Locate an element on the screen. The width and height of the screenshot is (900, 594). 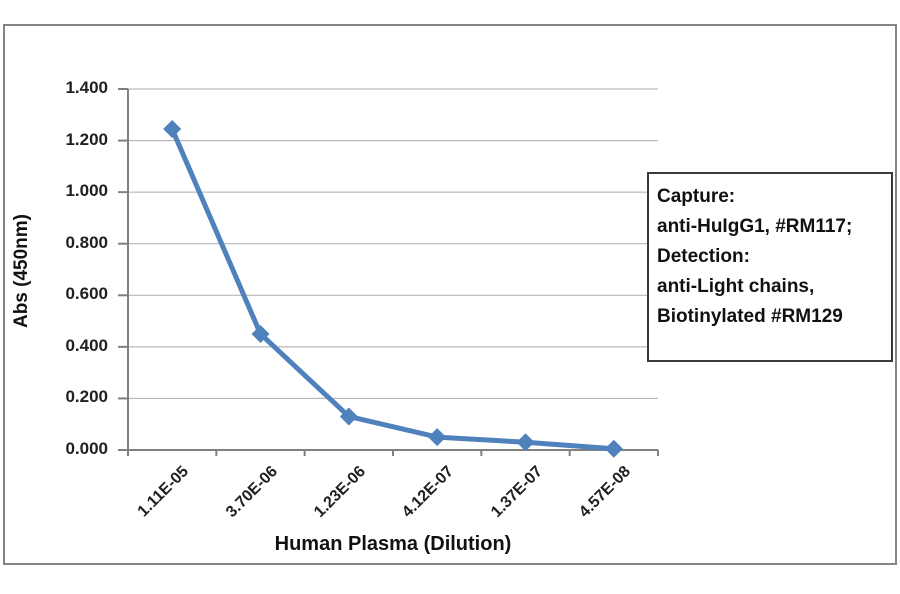
y-tick-label: 1.000 is located at coordinates (86, 191).